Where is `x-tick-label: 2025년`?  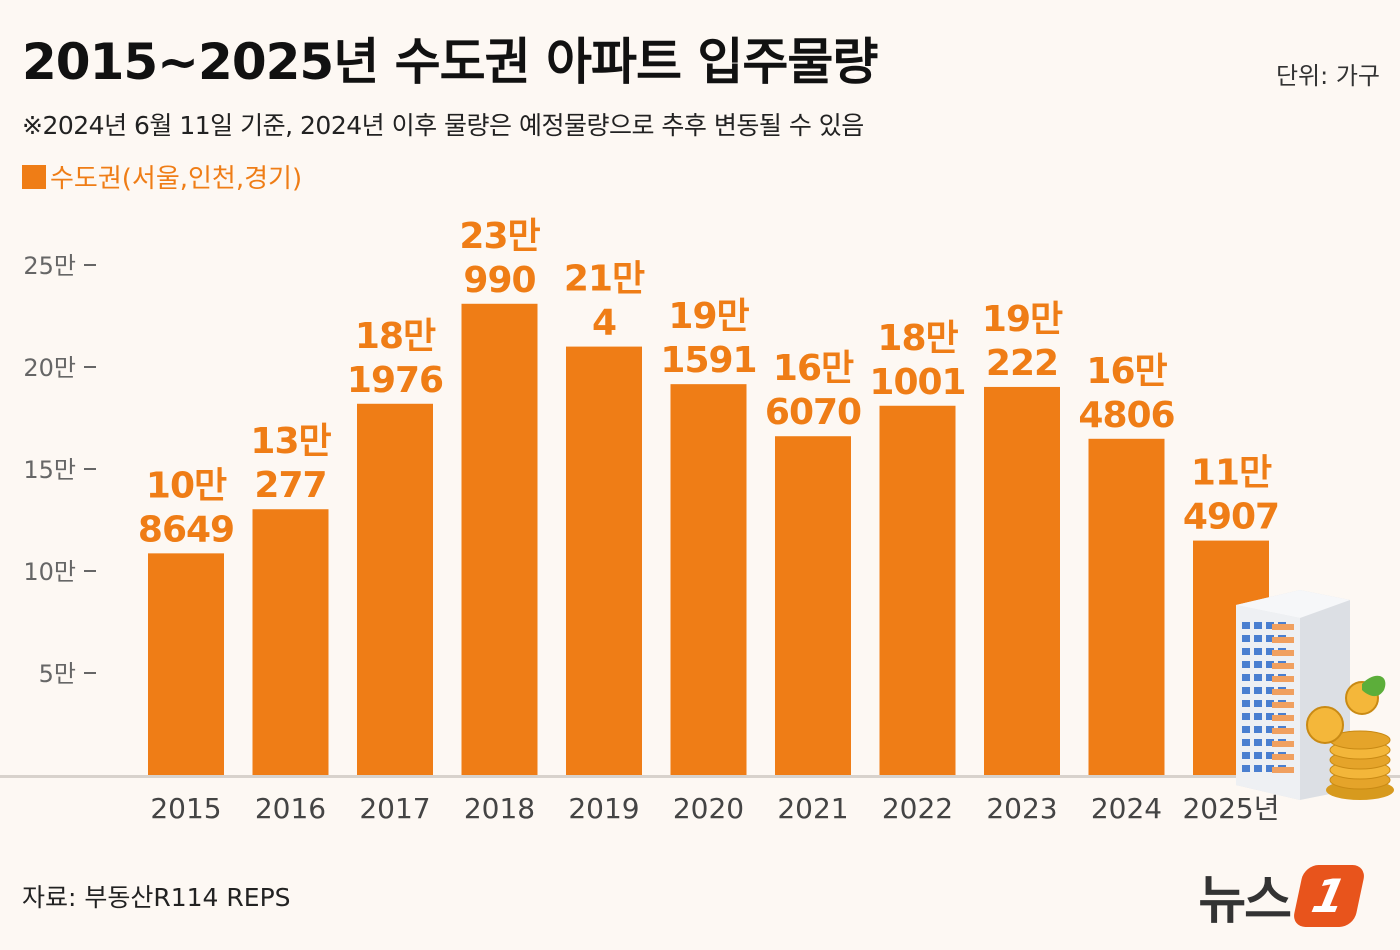
x-tick-label: 2025년 is located at coordinates (1230, 808).